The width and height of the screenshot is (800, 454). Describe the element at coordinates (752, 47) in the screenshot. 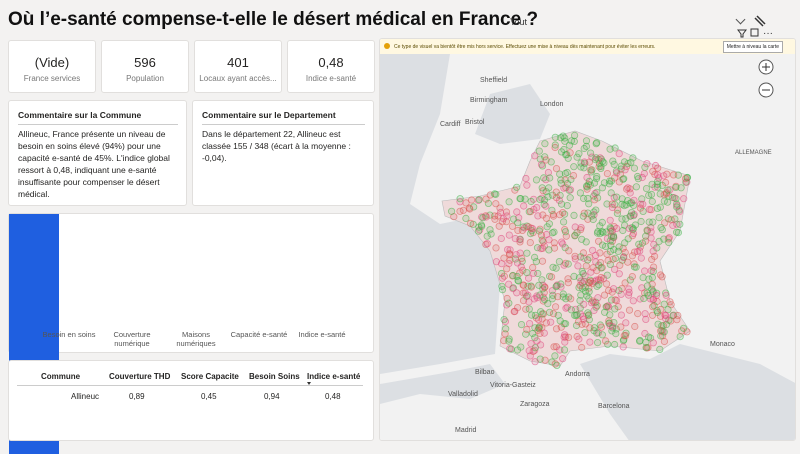

I see `upgrade-button: Mettre à niveau la carte` at that location.